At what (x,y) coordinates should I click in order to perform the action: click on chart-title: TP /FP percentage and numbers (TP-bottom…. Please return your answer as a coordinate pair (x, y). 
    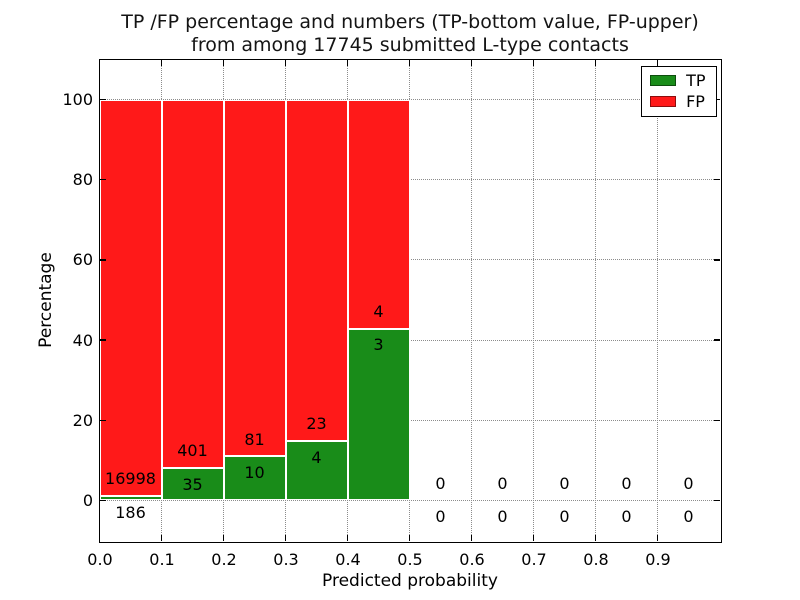
    Looking at the image, I should click on (410, 34).